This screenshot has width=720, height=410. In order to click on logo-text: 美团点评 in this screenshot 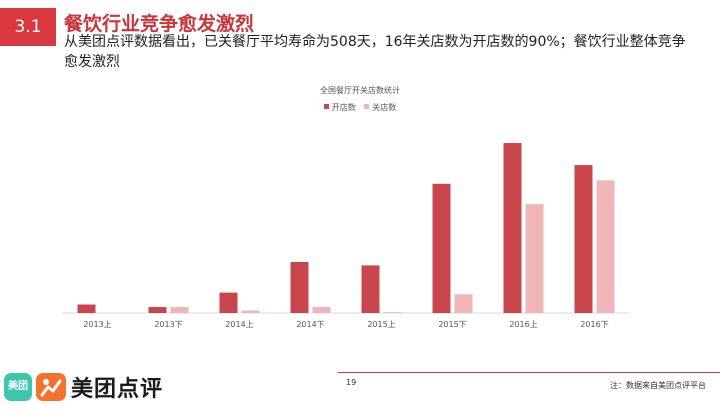, I will do `click(117, 389)`.